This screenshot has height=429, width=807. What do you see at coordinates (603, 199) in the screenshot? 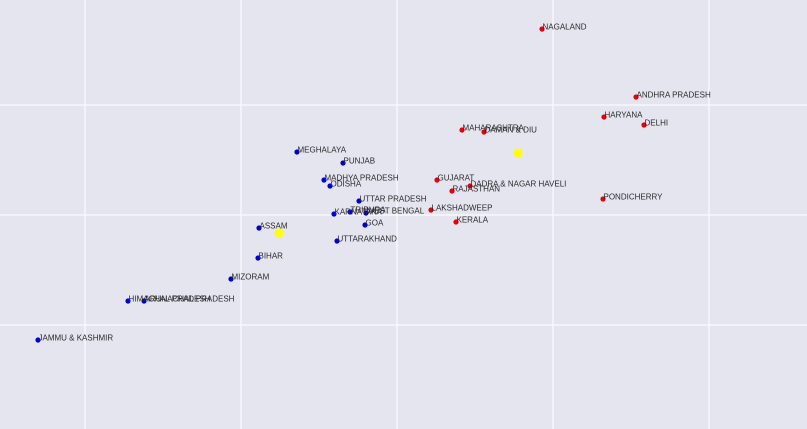
I see `point-pondicherry` at bounding box center [603, 199].